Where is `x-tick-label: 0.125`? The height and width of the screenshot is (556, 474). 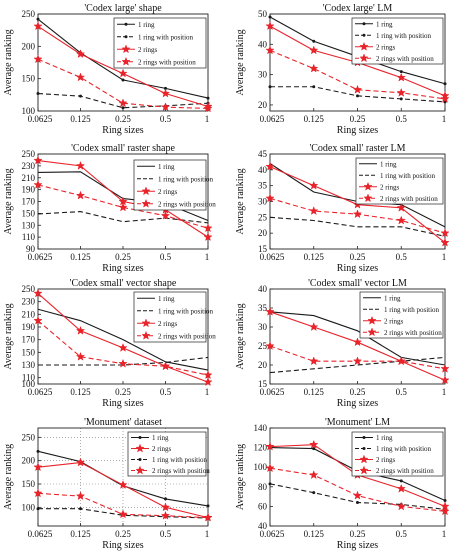
x-tick-label: 0.125 is located at coordinates (314, 392).